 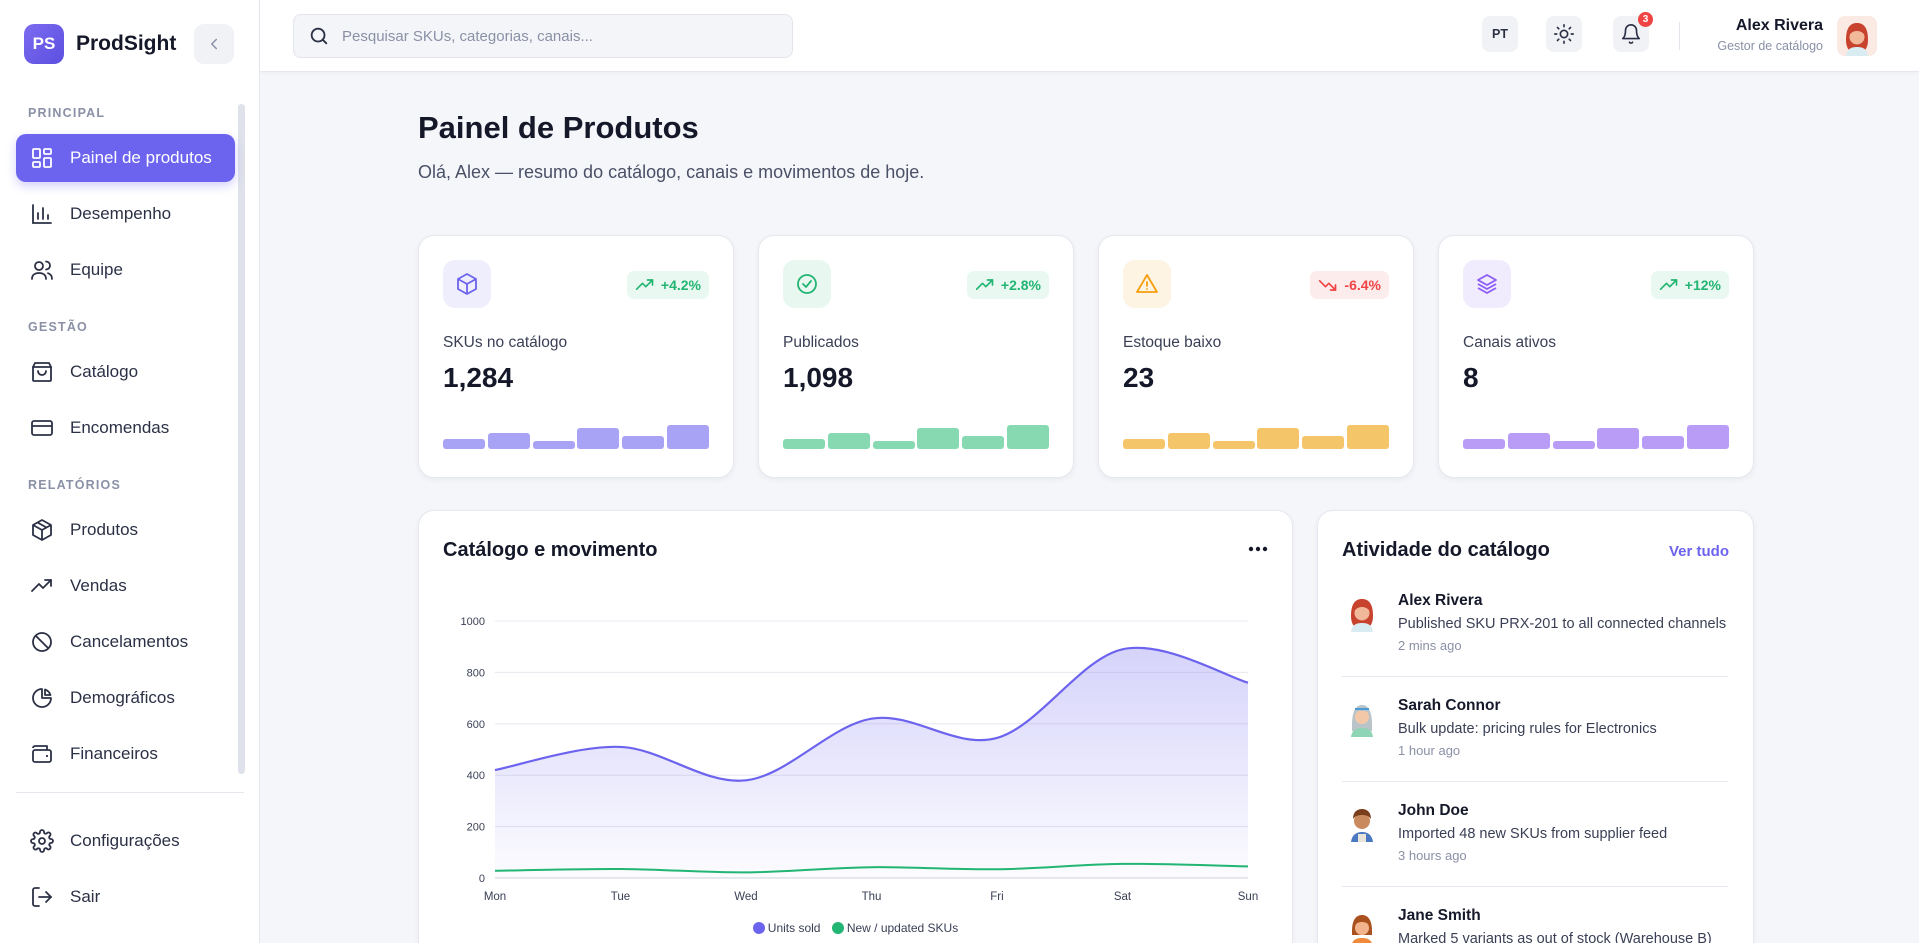 I want to click on stat-card-publicados: +2.8% Publicados 1,098, so click(x=916, y=356).